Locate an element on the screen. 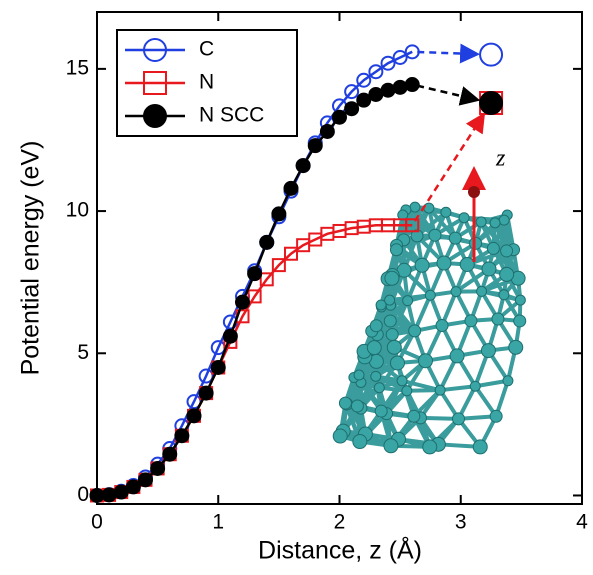  x-tick-label: 4 is located at coordinates (582, 522).